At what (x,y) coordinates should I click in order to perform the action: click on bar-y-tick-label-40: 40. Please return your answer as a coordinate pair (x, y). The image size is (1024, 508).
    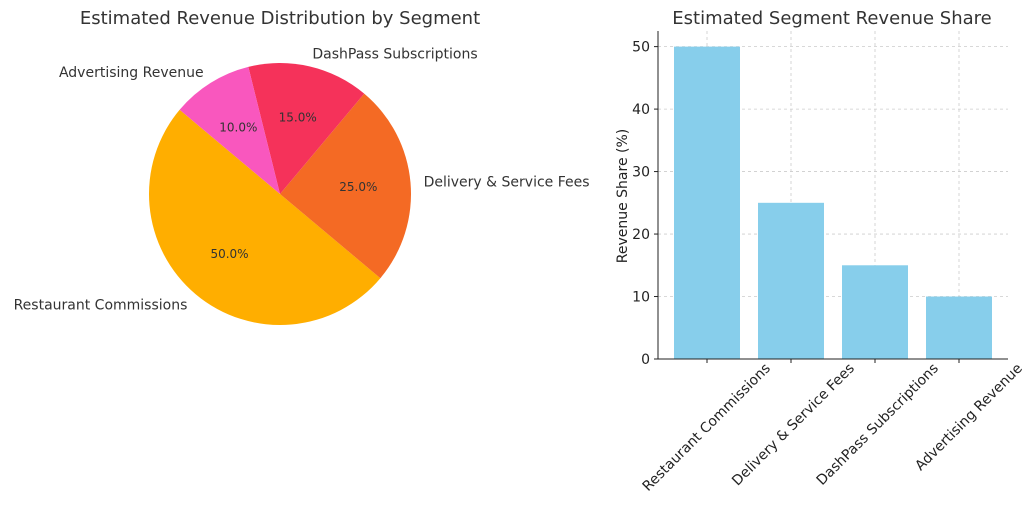
    Looking at the image, I should click on (641, 110).